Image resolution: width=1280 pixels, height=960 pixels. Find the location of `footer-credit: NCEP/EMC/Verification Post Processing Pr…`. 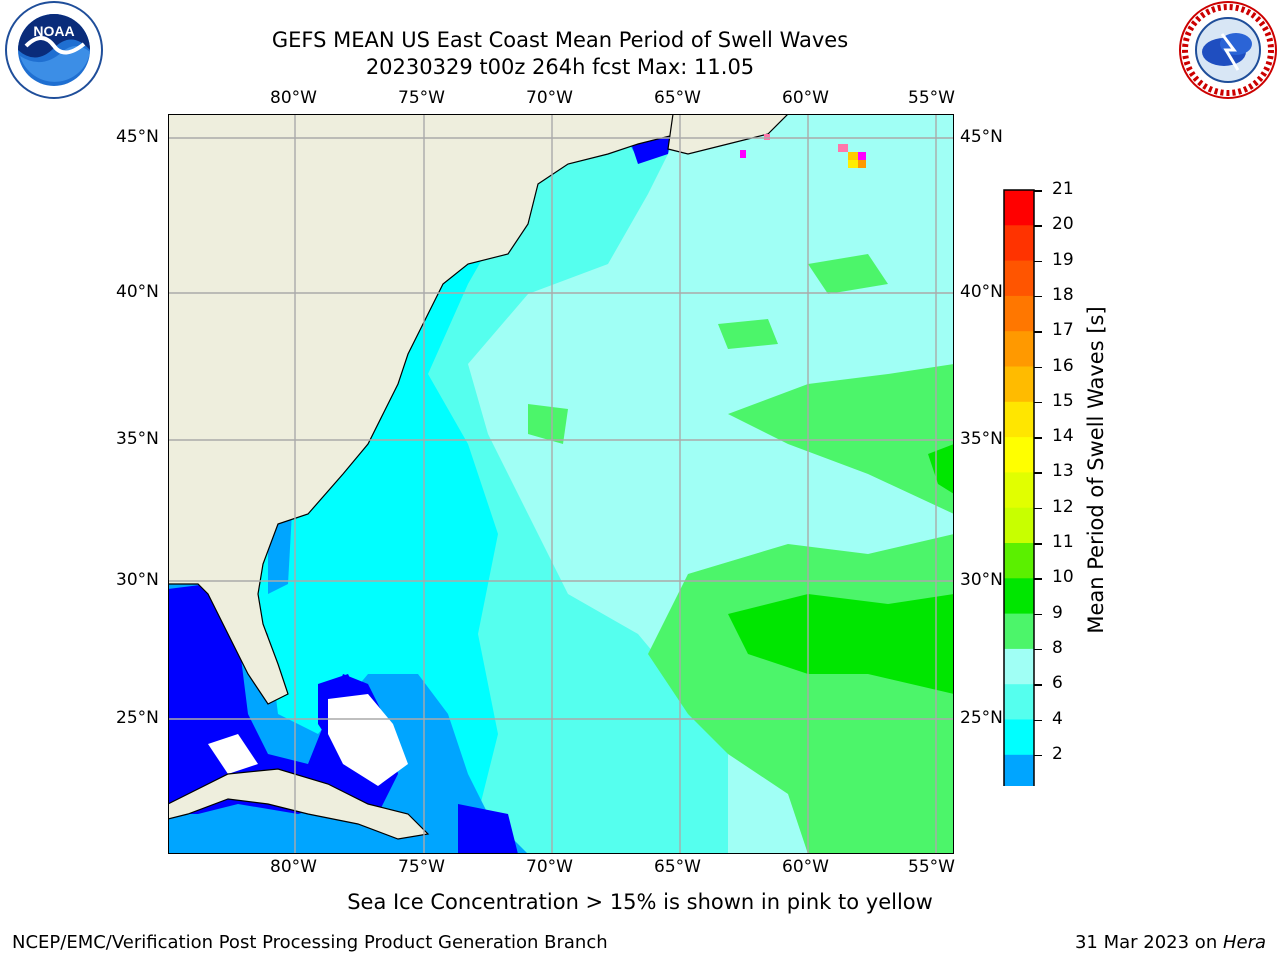

footer-credit: NCEP/EMC/Verification Post Processing Pr… is located at coordinates (310, 942).